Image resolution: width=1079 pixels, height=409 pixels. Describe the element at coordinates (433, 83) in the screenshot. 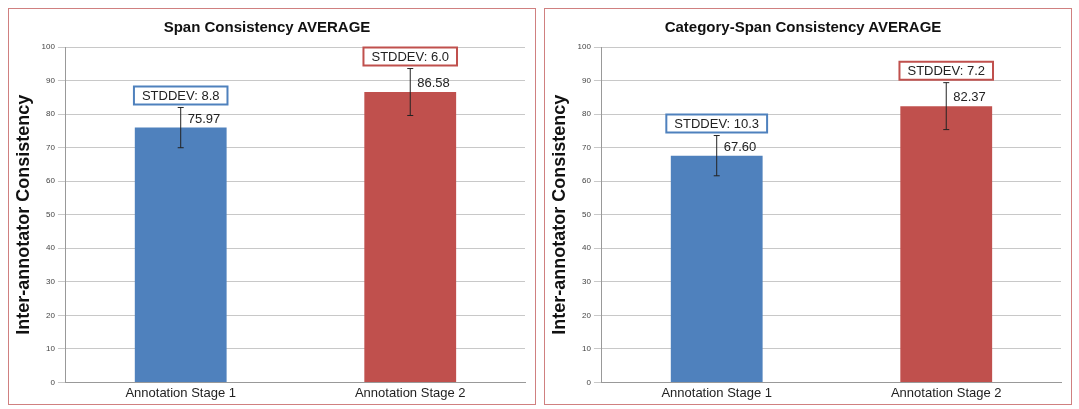

I see `data-label: 86.58` at that location.